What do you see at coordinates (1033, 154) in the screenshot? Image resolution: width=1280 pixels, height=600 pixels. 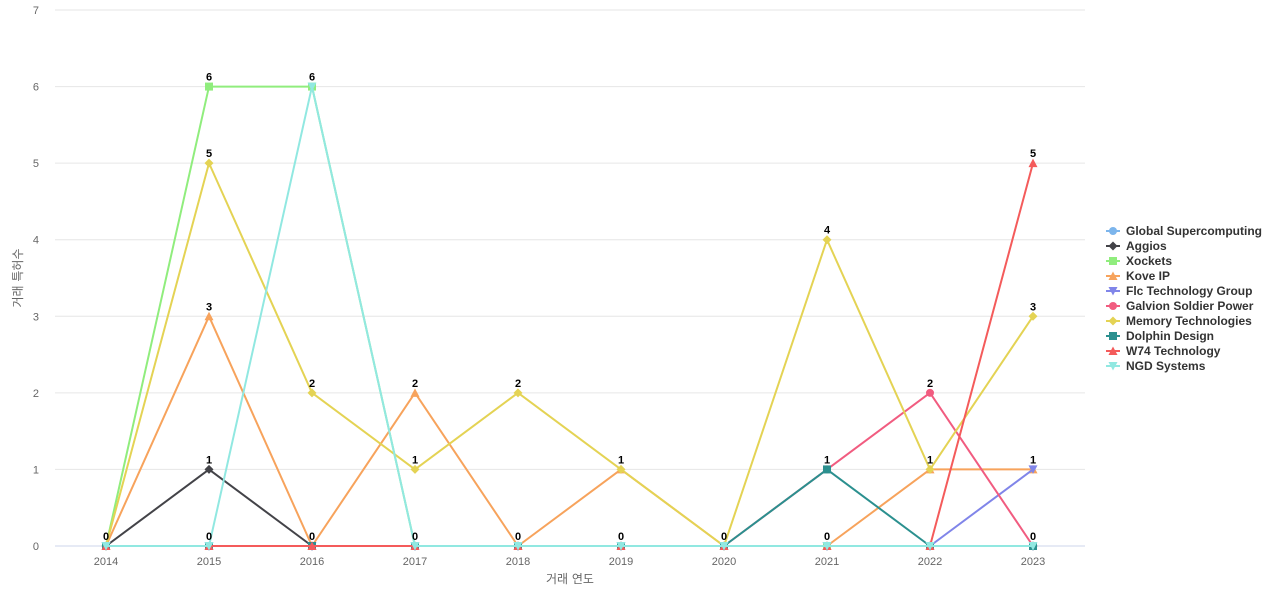 I see `data-label: 5` at bounding box center [1033, 154].